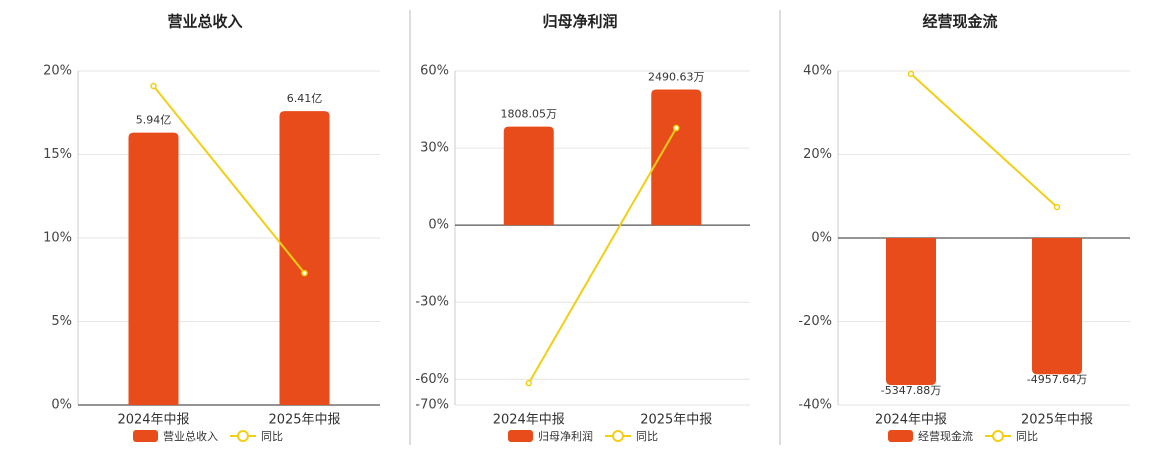 The height and width of the screenshot is (450, 1160). I want to click on bar-label: 1808.05万, so click(529, 114).